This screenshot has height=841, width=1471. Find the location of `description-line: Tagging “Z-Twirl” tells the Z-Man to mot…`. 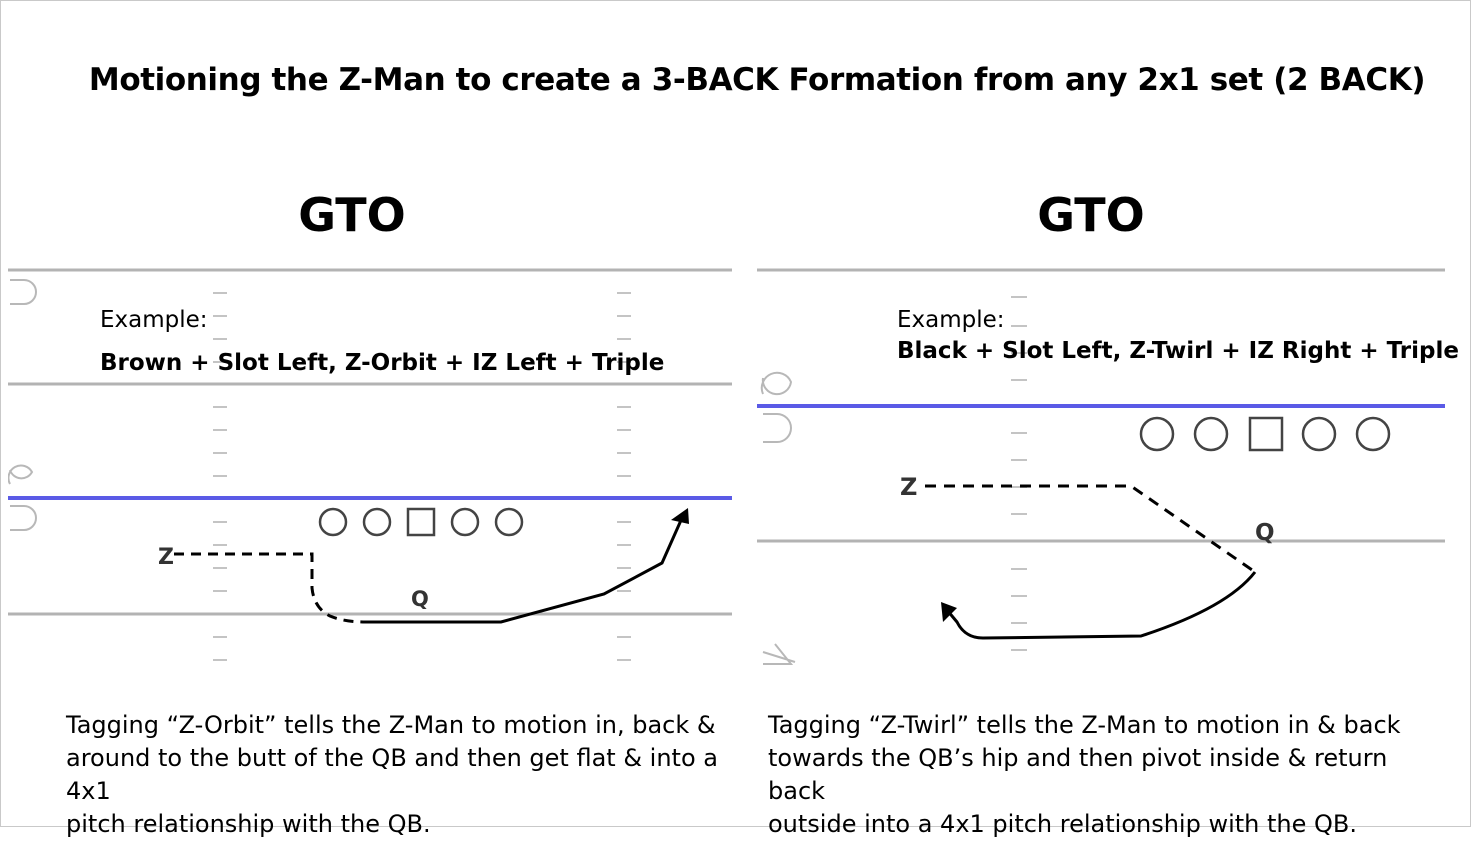

description-line: Tagging “Z-Twirl” tells the Z-Man to mot… is located at coordinates (1084, 725).